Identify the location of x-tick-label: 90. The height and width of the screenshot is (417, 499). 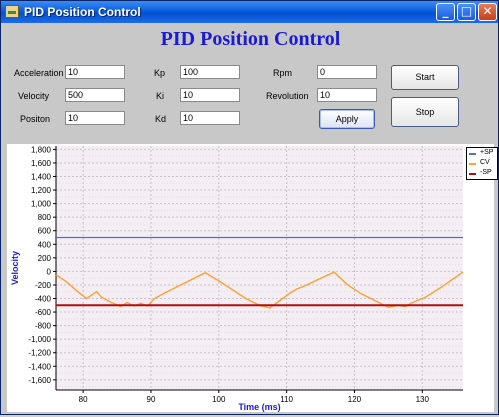
(151, 399).